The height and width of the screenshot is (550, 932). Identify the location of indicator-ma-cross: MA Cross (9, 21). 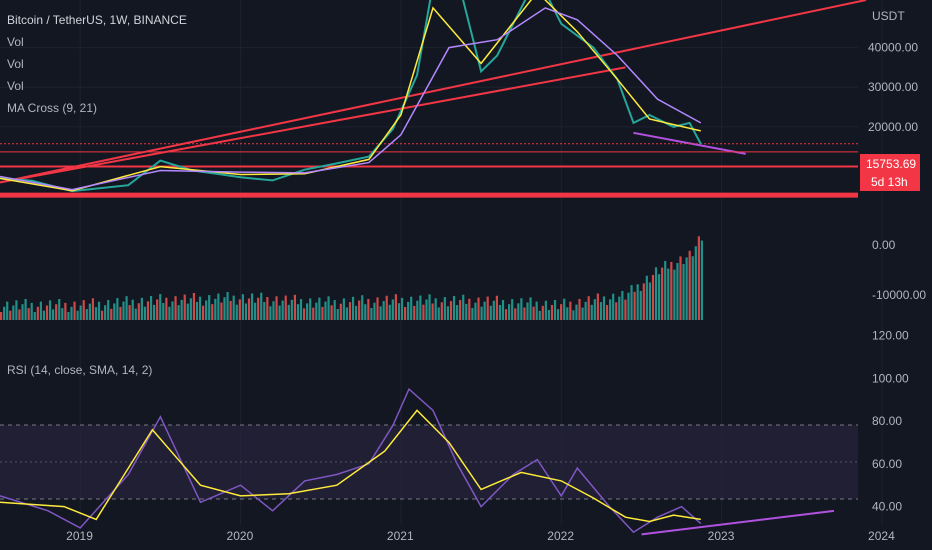
(52, 108).